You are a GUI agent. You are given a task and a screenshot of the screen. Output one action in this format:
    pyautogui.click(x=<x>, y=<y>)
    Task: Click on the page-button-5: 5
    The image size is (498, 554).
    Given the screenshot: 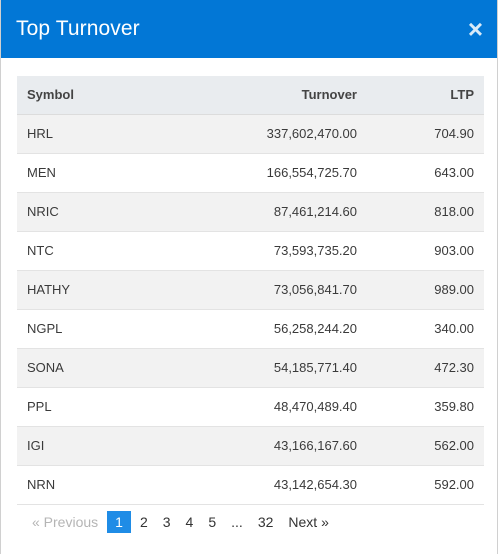 What is the action you would take?
    pyautogui.click(x=212, y=521)
    